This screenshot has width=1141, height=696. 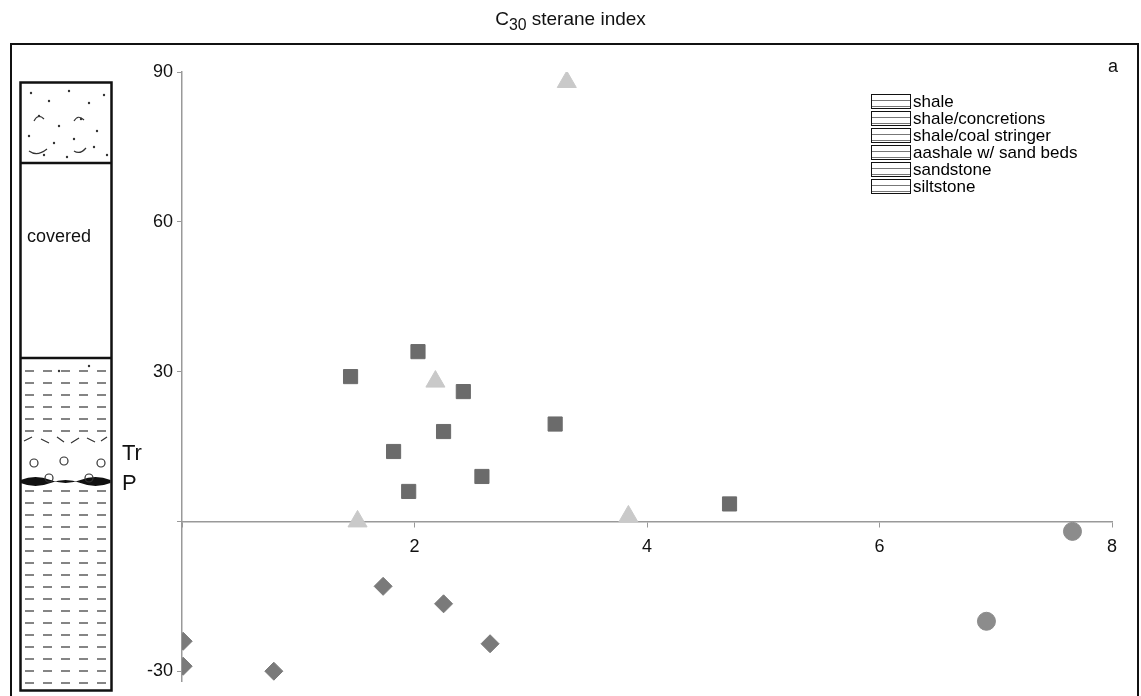 What do you see at coordinates (1113, 66) in the screenshot?
I see `annotation: a` at bounding box center [1113, 66].